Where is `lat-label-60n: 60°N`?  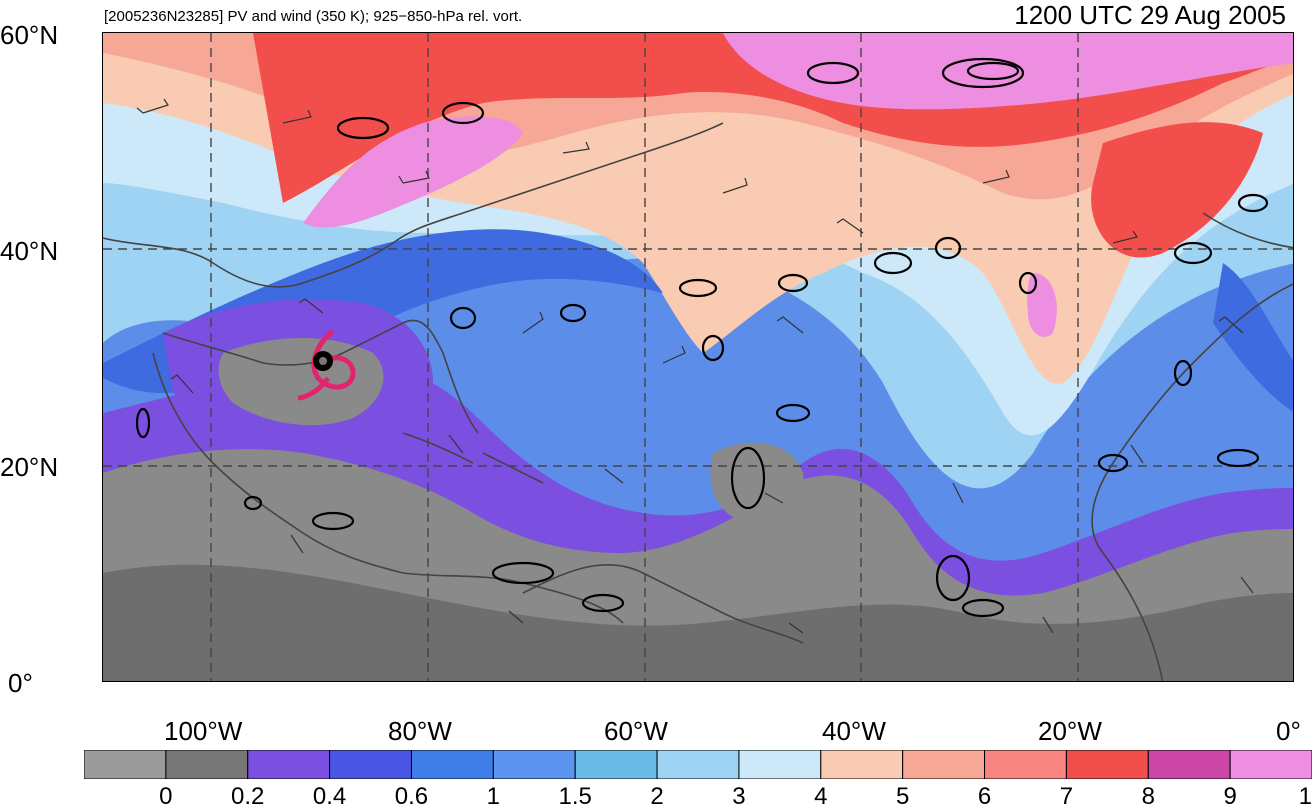
lat-label-60n: 60°N is located at coordinates (29, 35).